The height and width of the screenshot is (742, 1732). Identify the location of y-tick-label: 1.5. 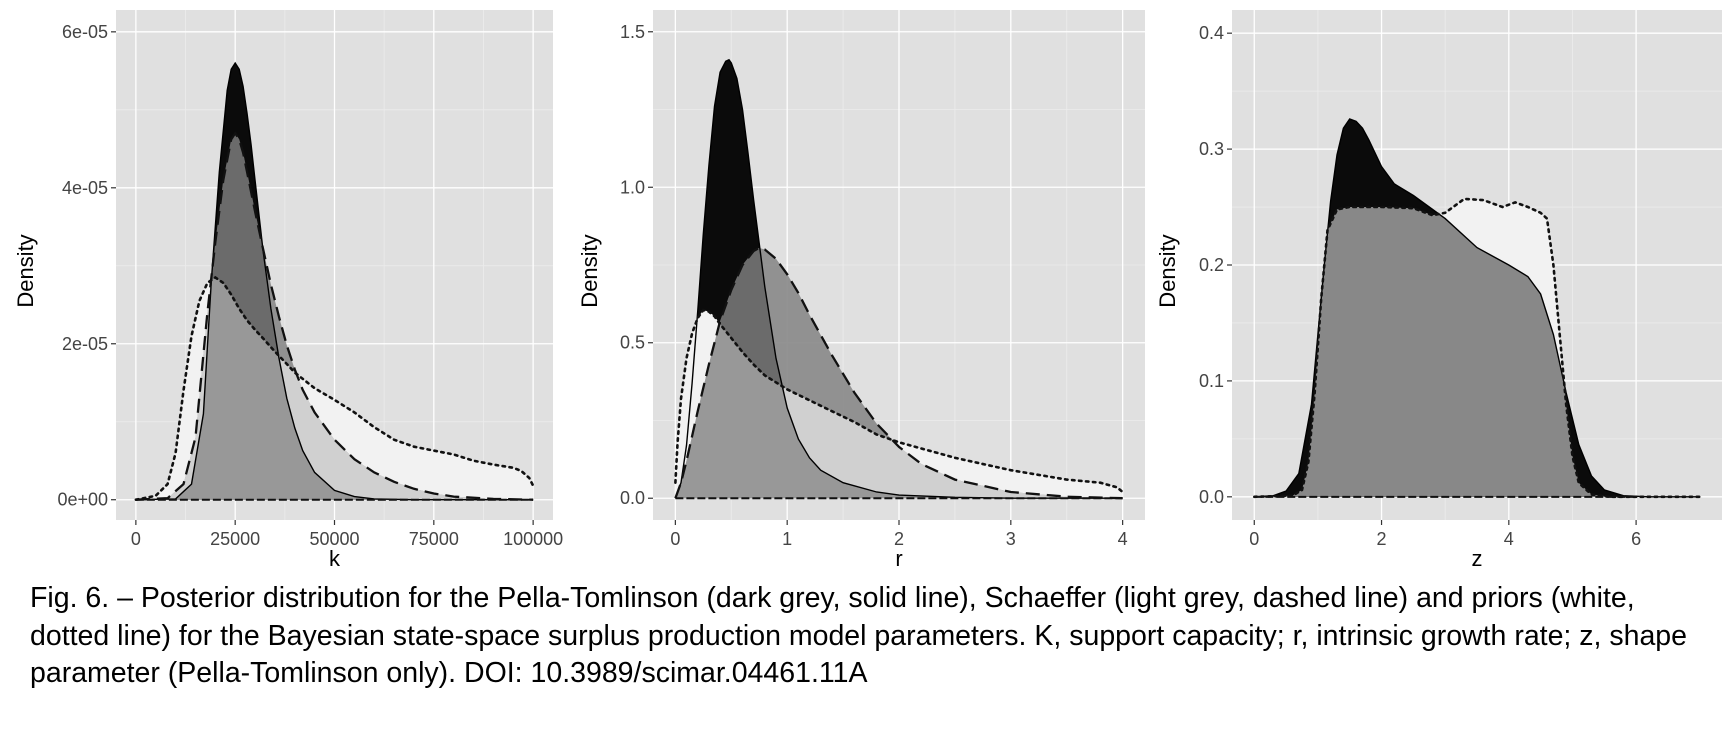
(632, 32).